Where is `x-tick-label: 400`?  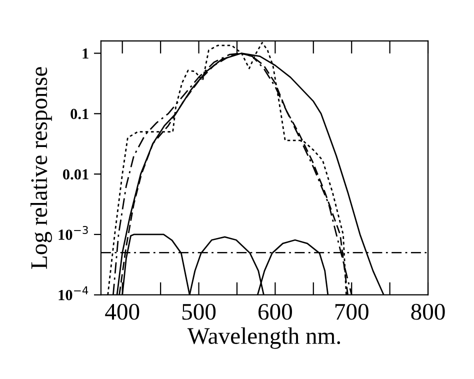
x-tick-label: 400 is located at coordinates (122, 312).